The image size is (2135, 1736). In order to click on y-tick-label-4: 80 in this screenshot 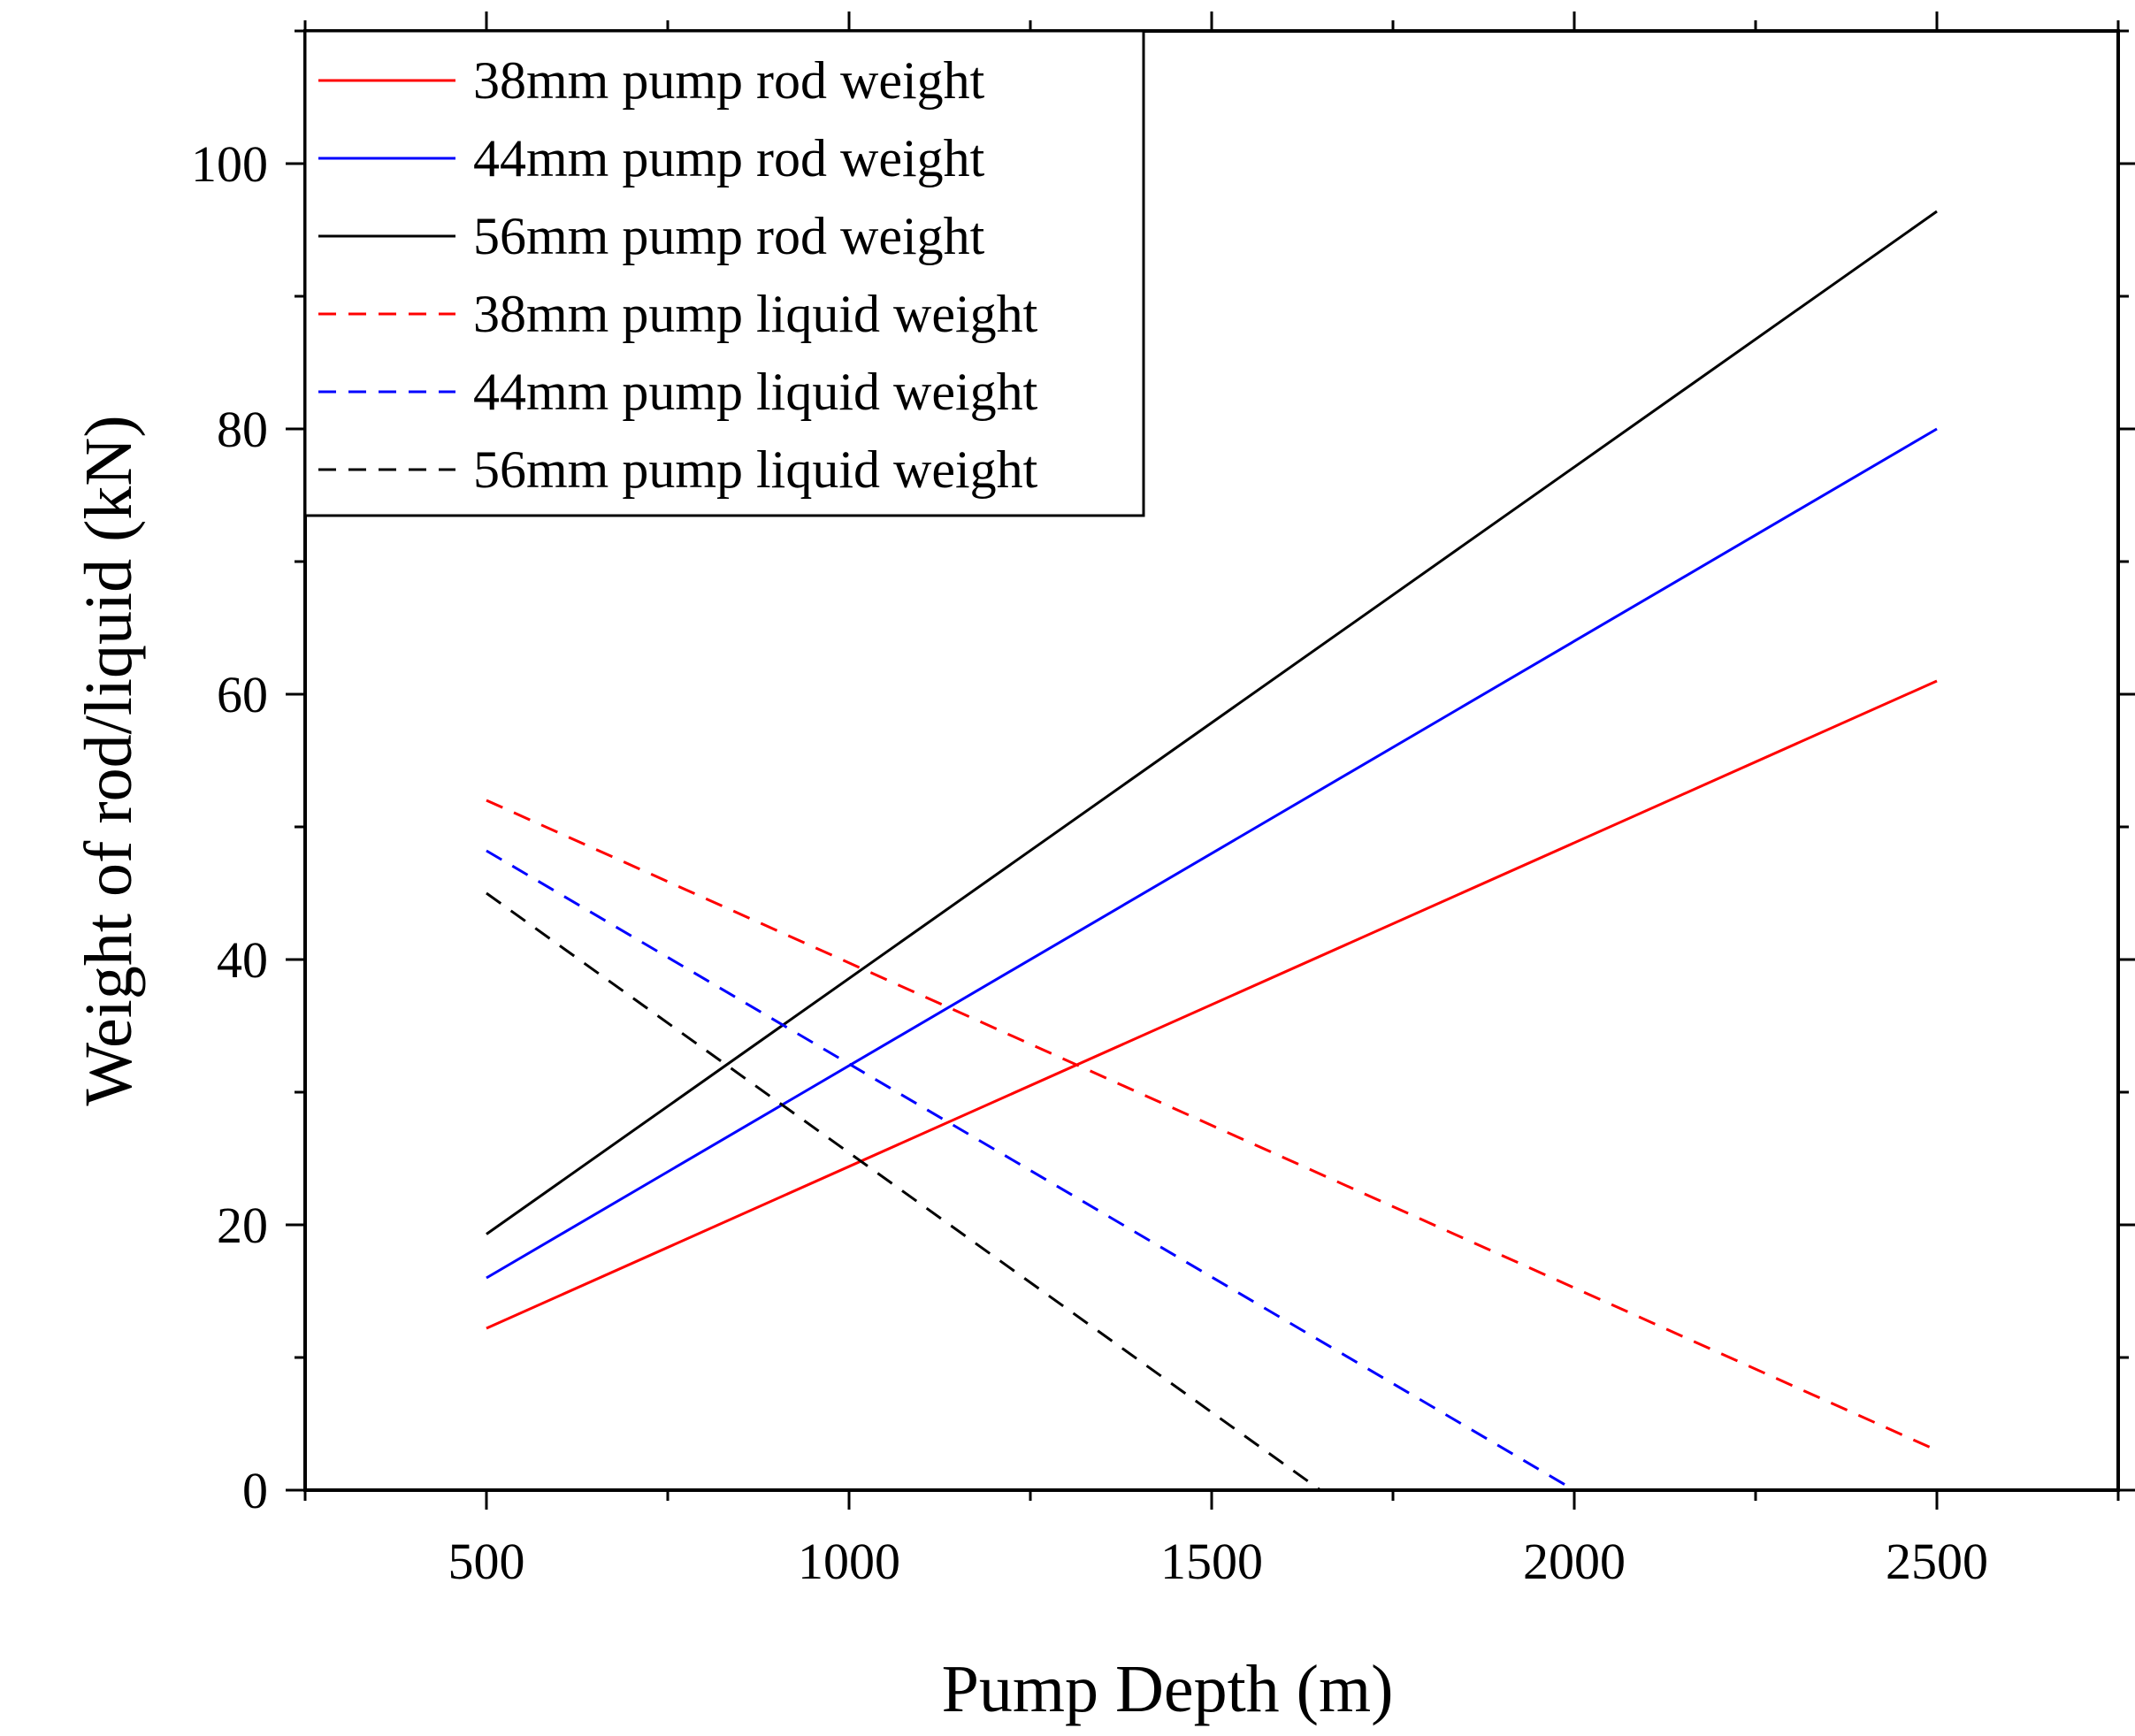, I will do `click(243, 429)`.